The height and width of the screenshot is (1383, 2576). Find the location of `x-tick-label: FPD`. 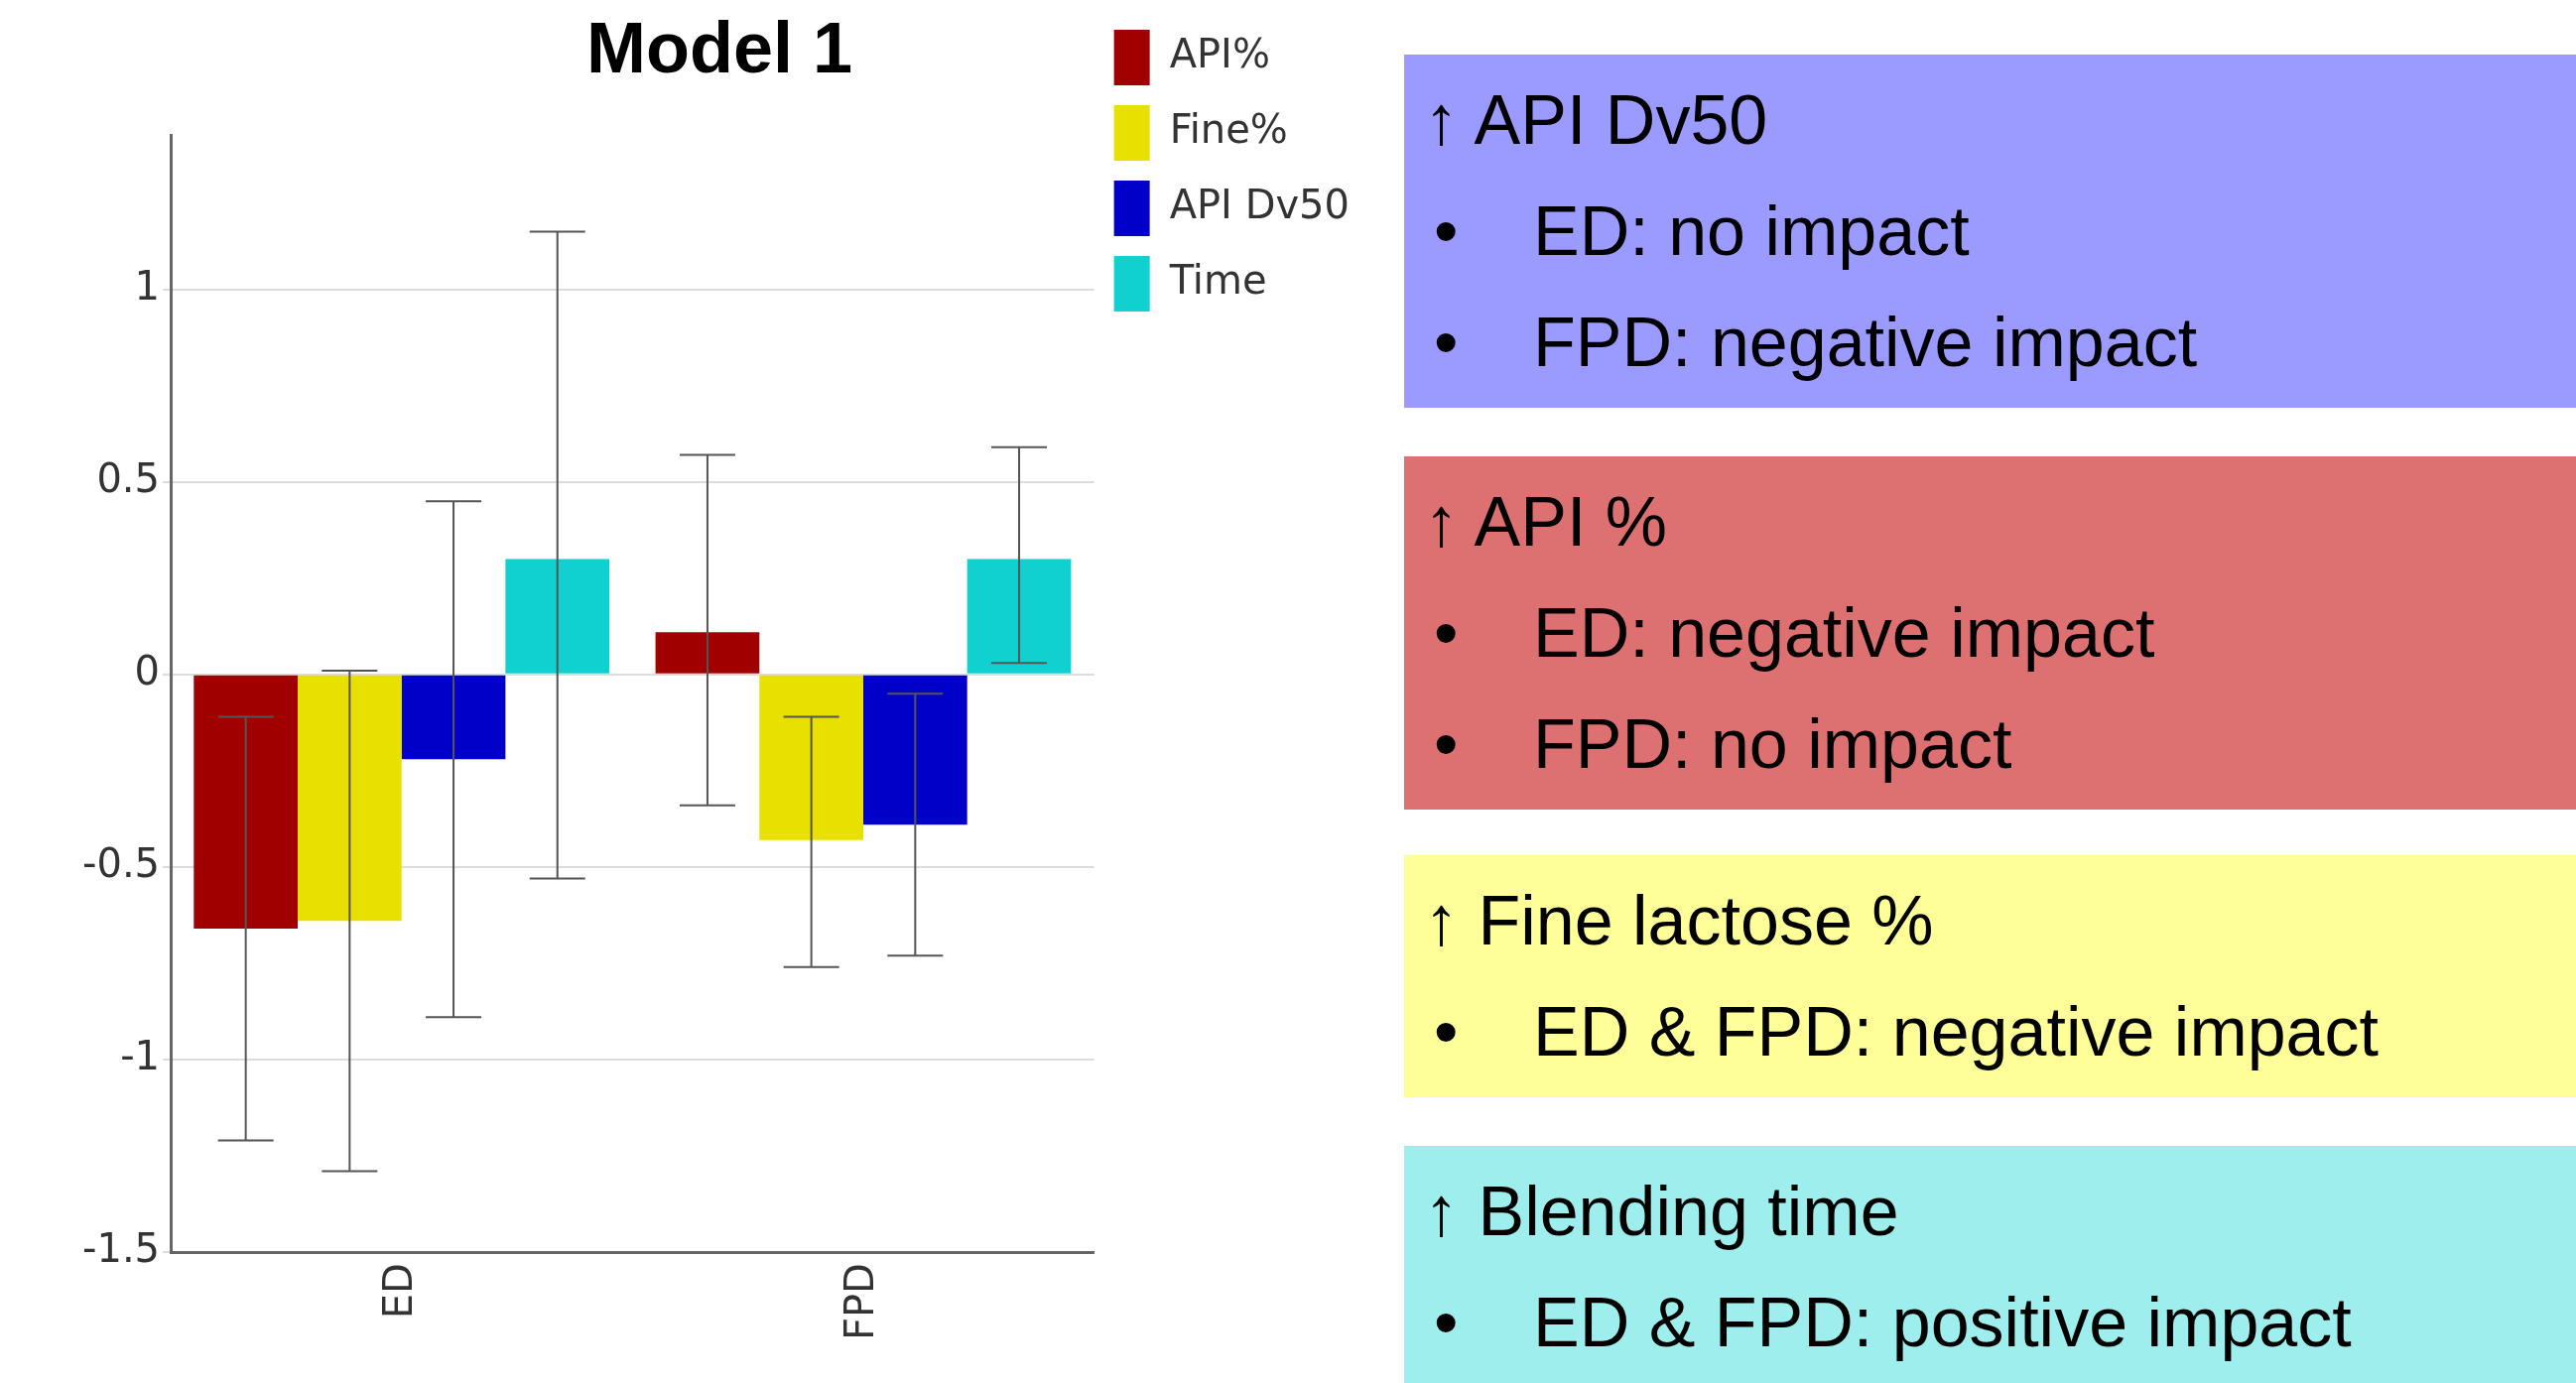

x-tick-label: FPD is located at coordinates (860, 1302).